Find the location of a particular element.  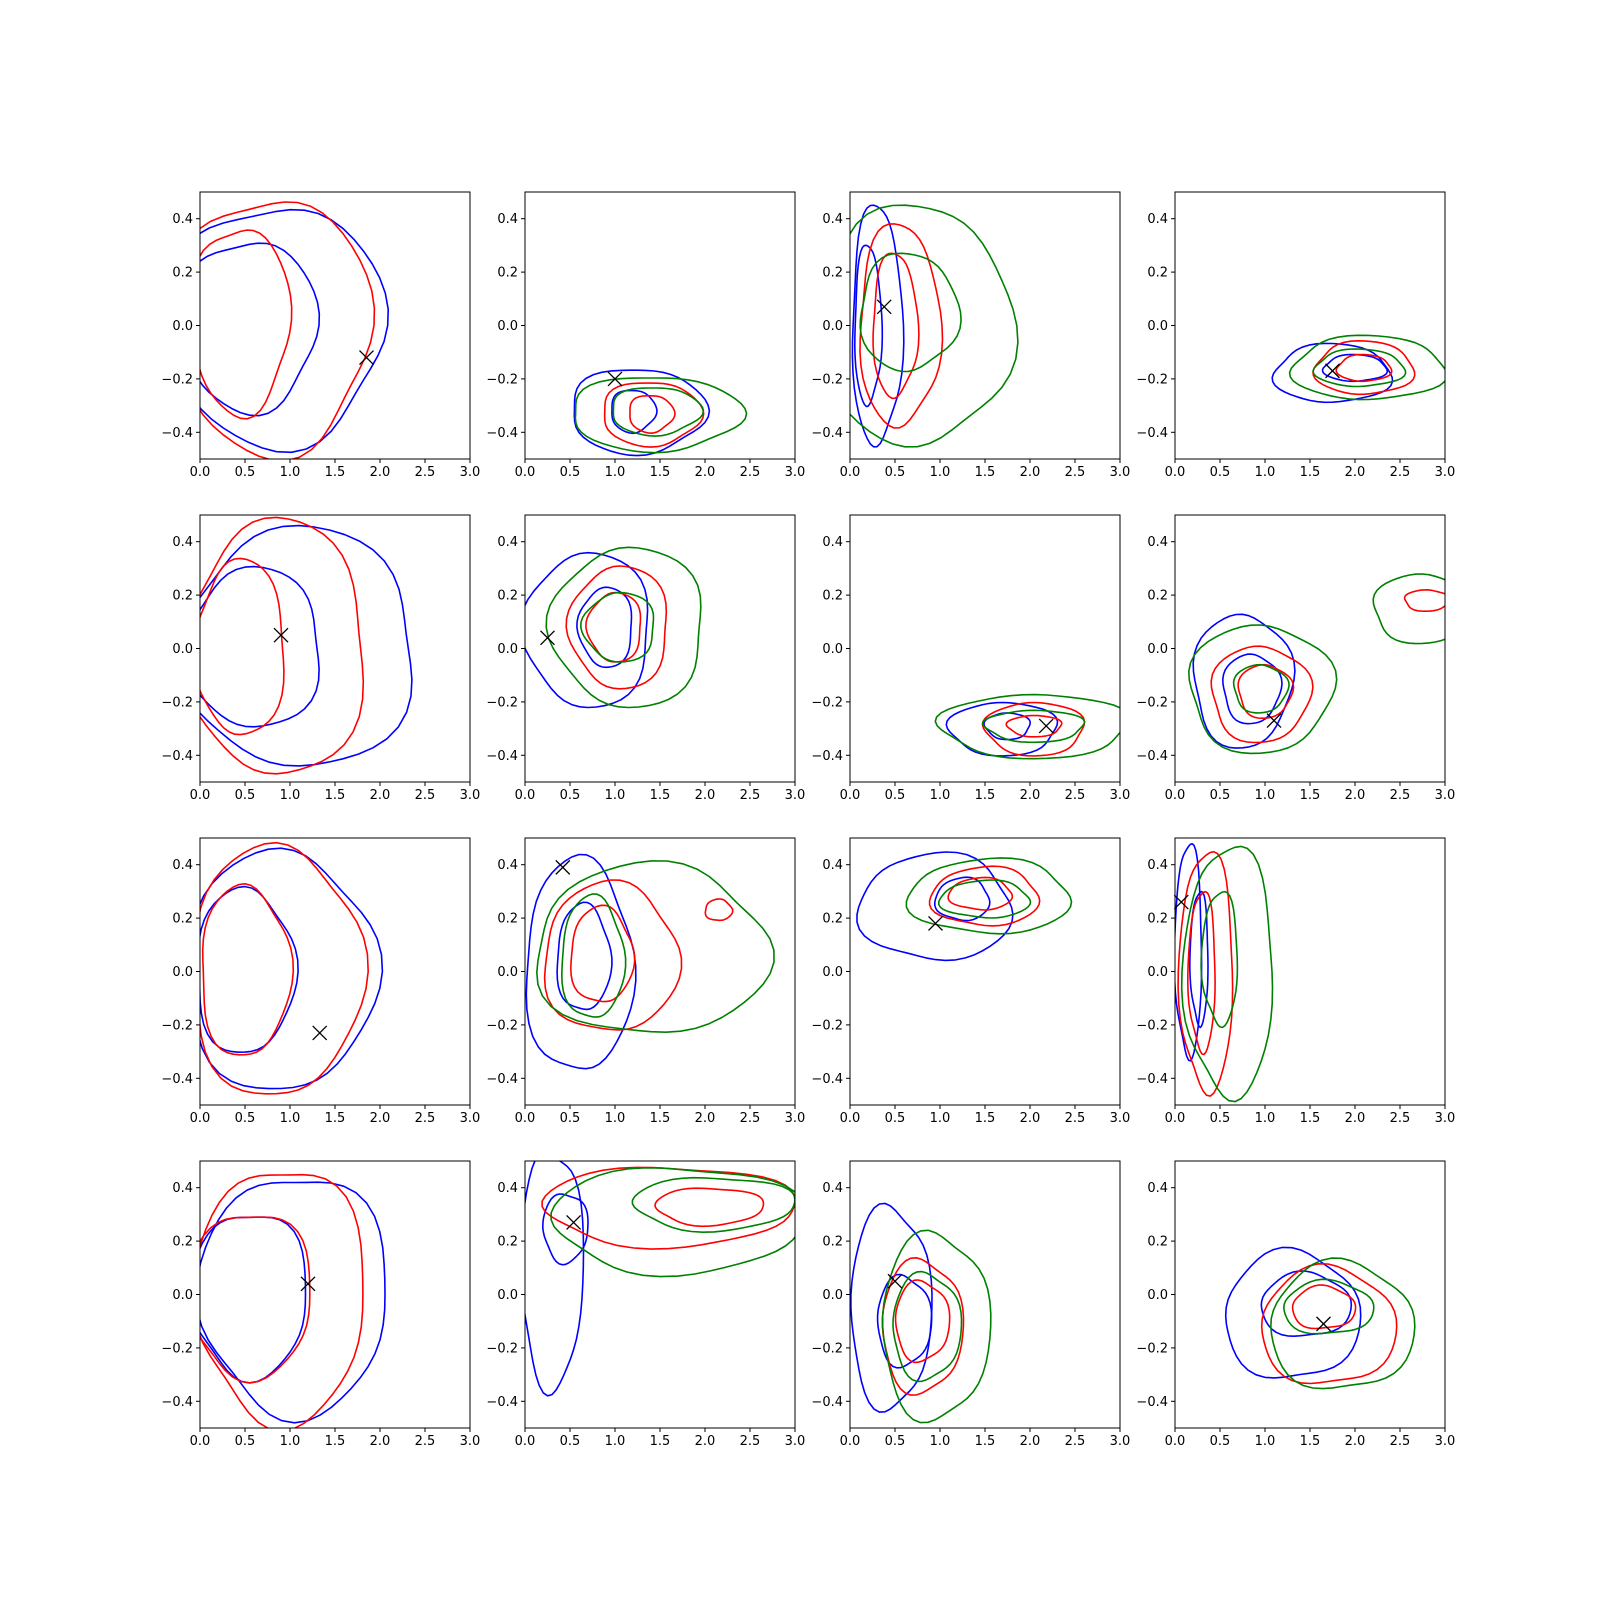

panel-r4-c1: 0.0 0.5 1.0 1.5 2.0 2.5 3.0 0.4 0.2 0.0 −0.2 −0.4 is located at coordinates (320, 1304).